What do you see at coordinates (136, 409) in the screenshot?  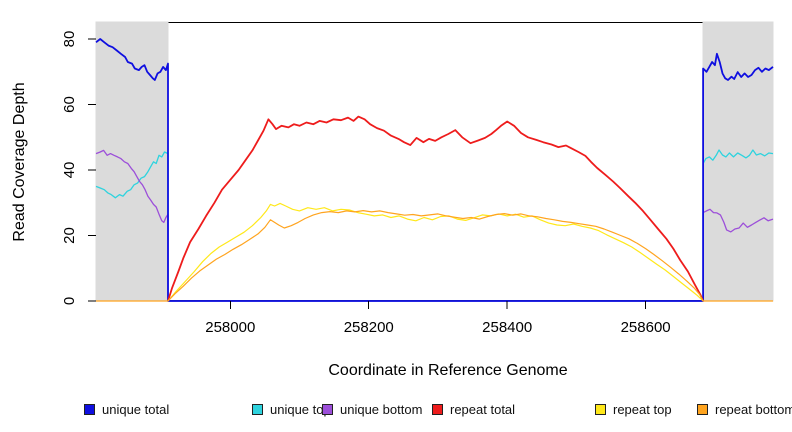 I see `legend-label: unique total` at bounding box center [136, 409].